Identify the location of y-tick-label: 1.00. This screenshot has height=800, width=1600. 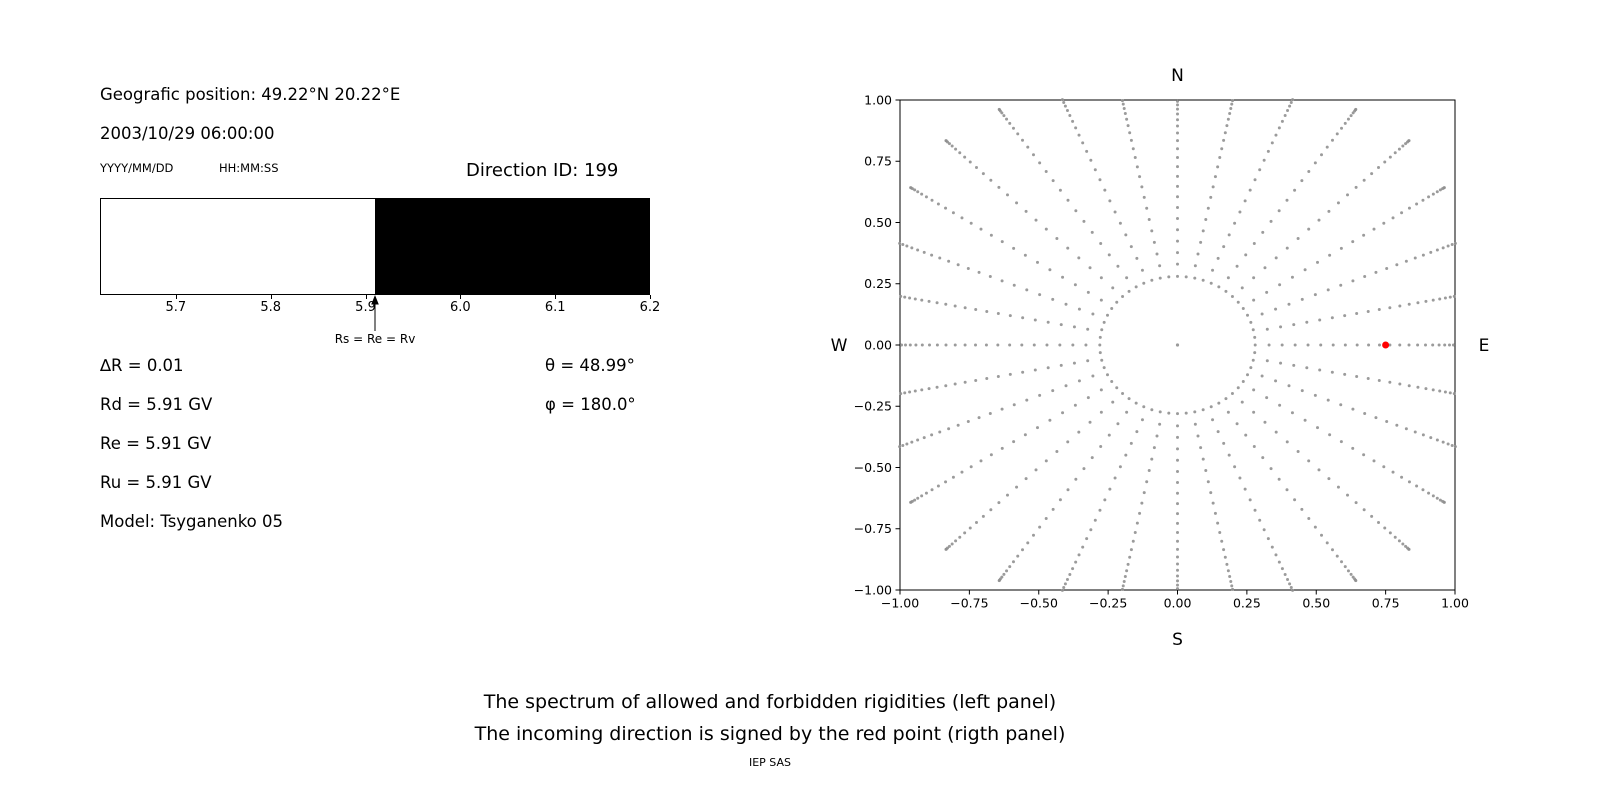
(878, 99).